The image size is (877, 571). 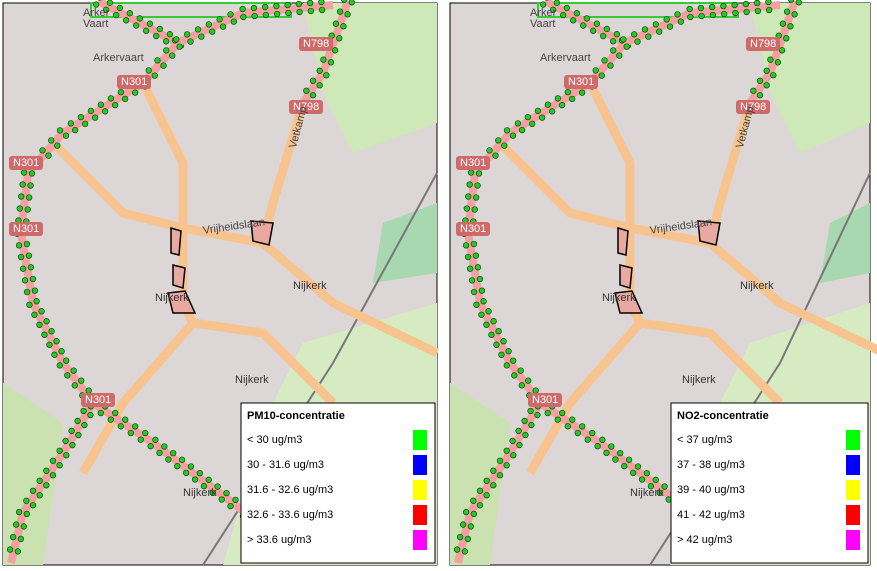 I want to click on legend-label: < 37 ug/m3, so click(x=704, y=440).